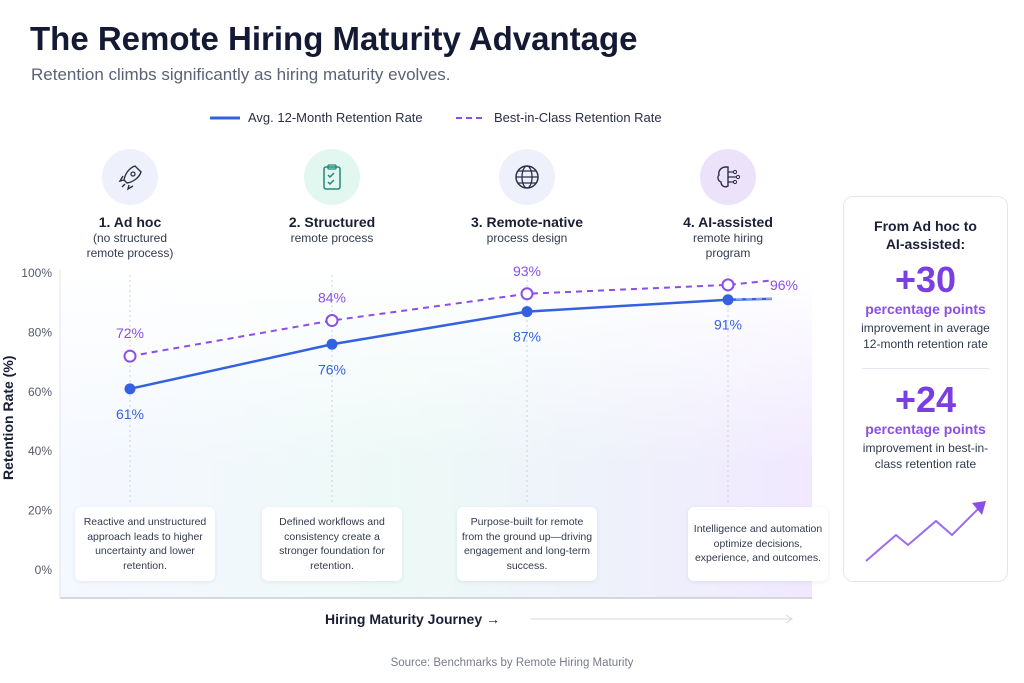  I want to click on stage-header: 2. Structured remote process, so click(332, 230).